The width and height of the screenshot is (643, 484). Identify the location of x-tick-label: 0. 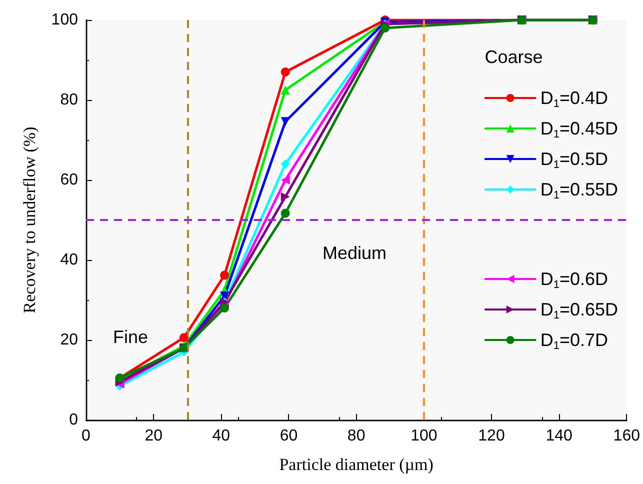
(86, 436).